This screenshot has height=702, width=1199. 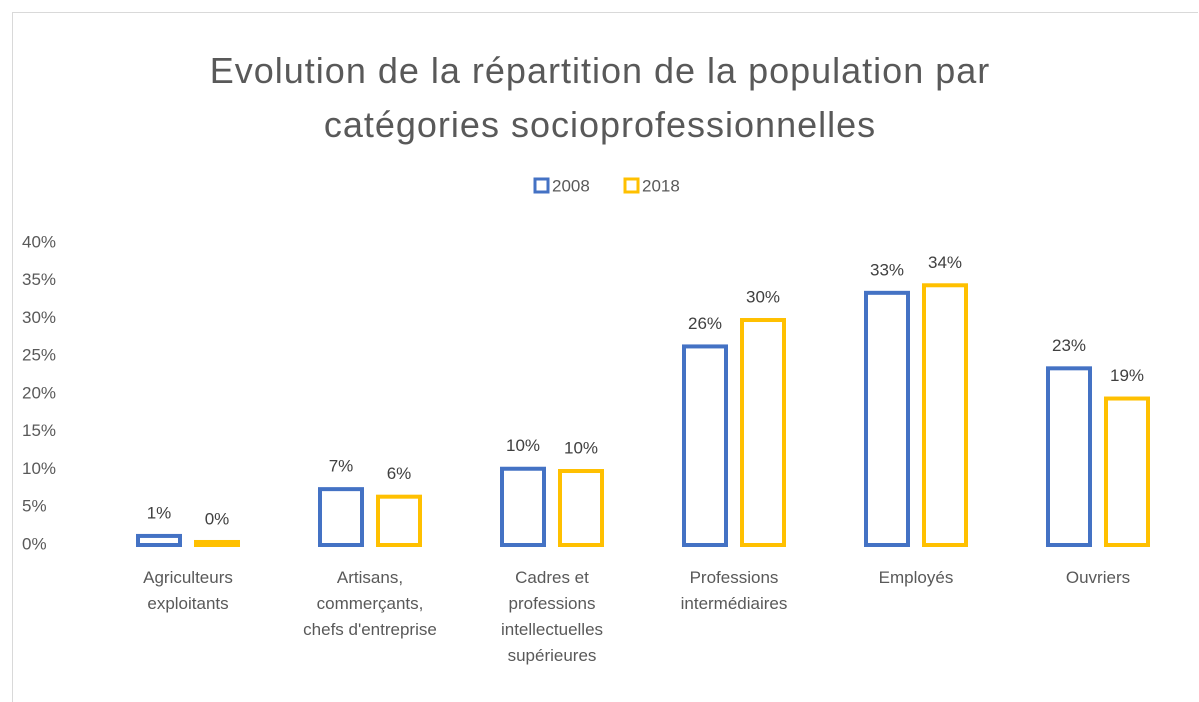 What do you see at coordinates (188, 590) in the screenshot?
I see `x-tick-label: Agriculteurs exploitants` at bounding box center [188, 590].